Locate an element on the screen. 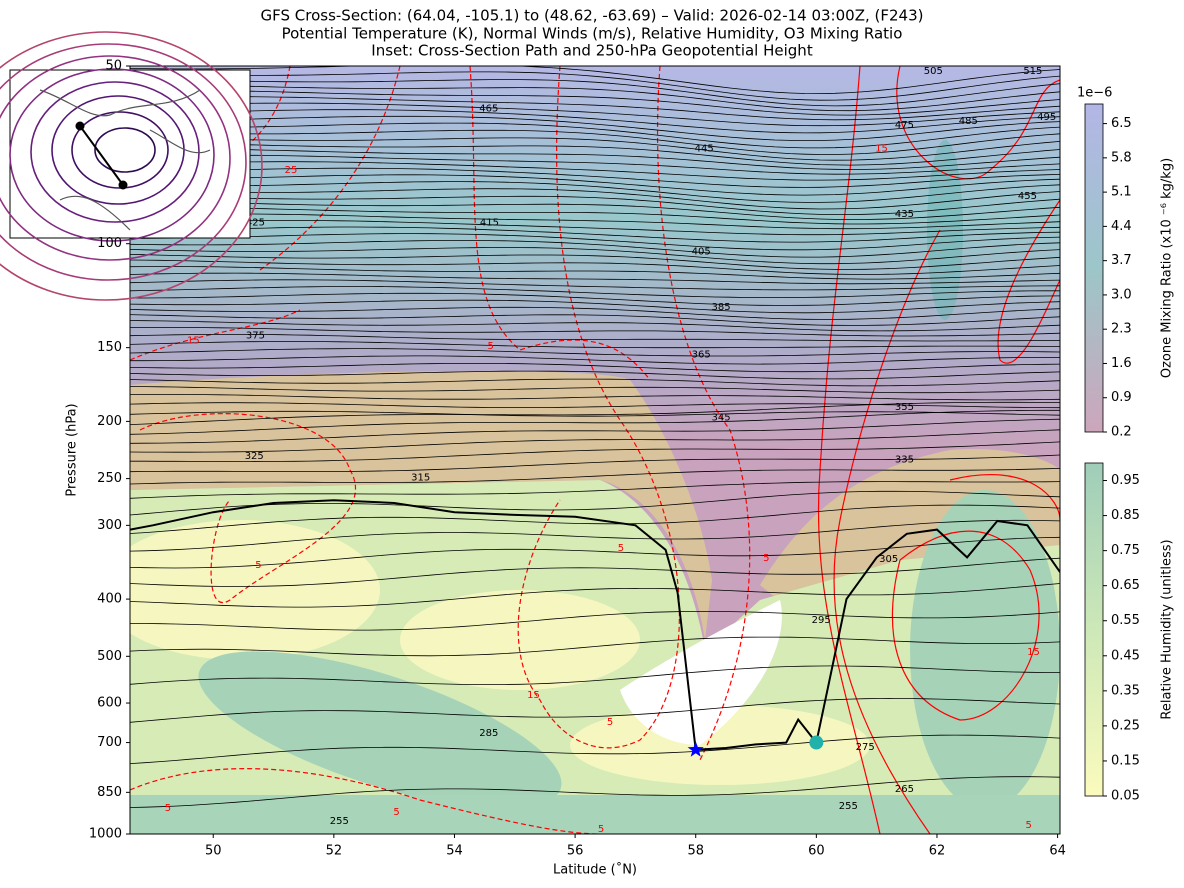  colorbar-tick-label: 0.65 is located at coordinates (1125, 585).